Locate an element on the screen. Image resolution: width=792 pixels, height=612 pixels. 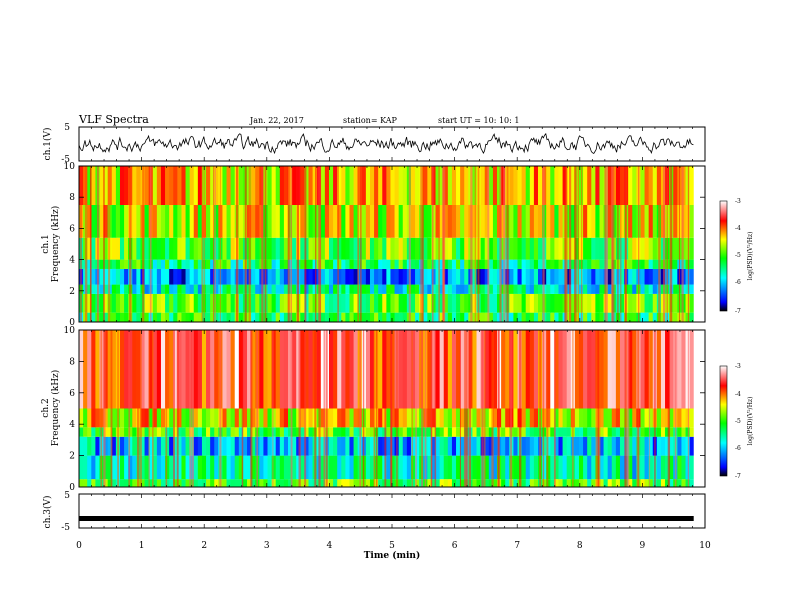
ch2-colorbar: -3 -4 -5 -6 -7 log(PSD)(V²/Hz) is located at coordinates (736, 421).